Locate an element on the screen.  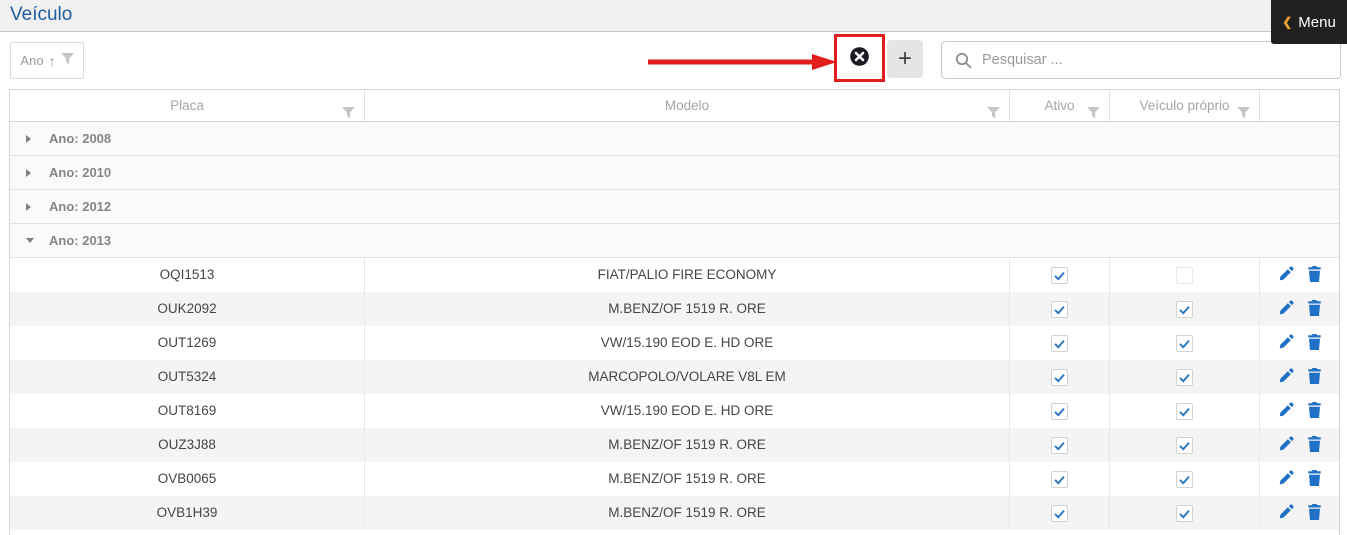
column-header-label: Placa is located at coordinates (187, 105).